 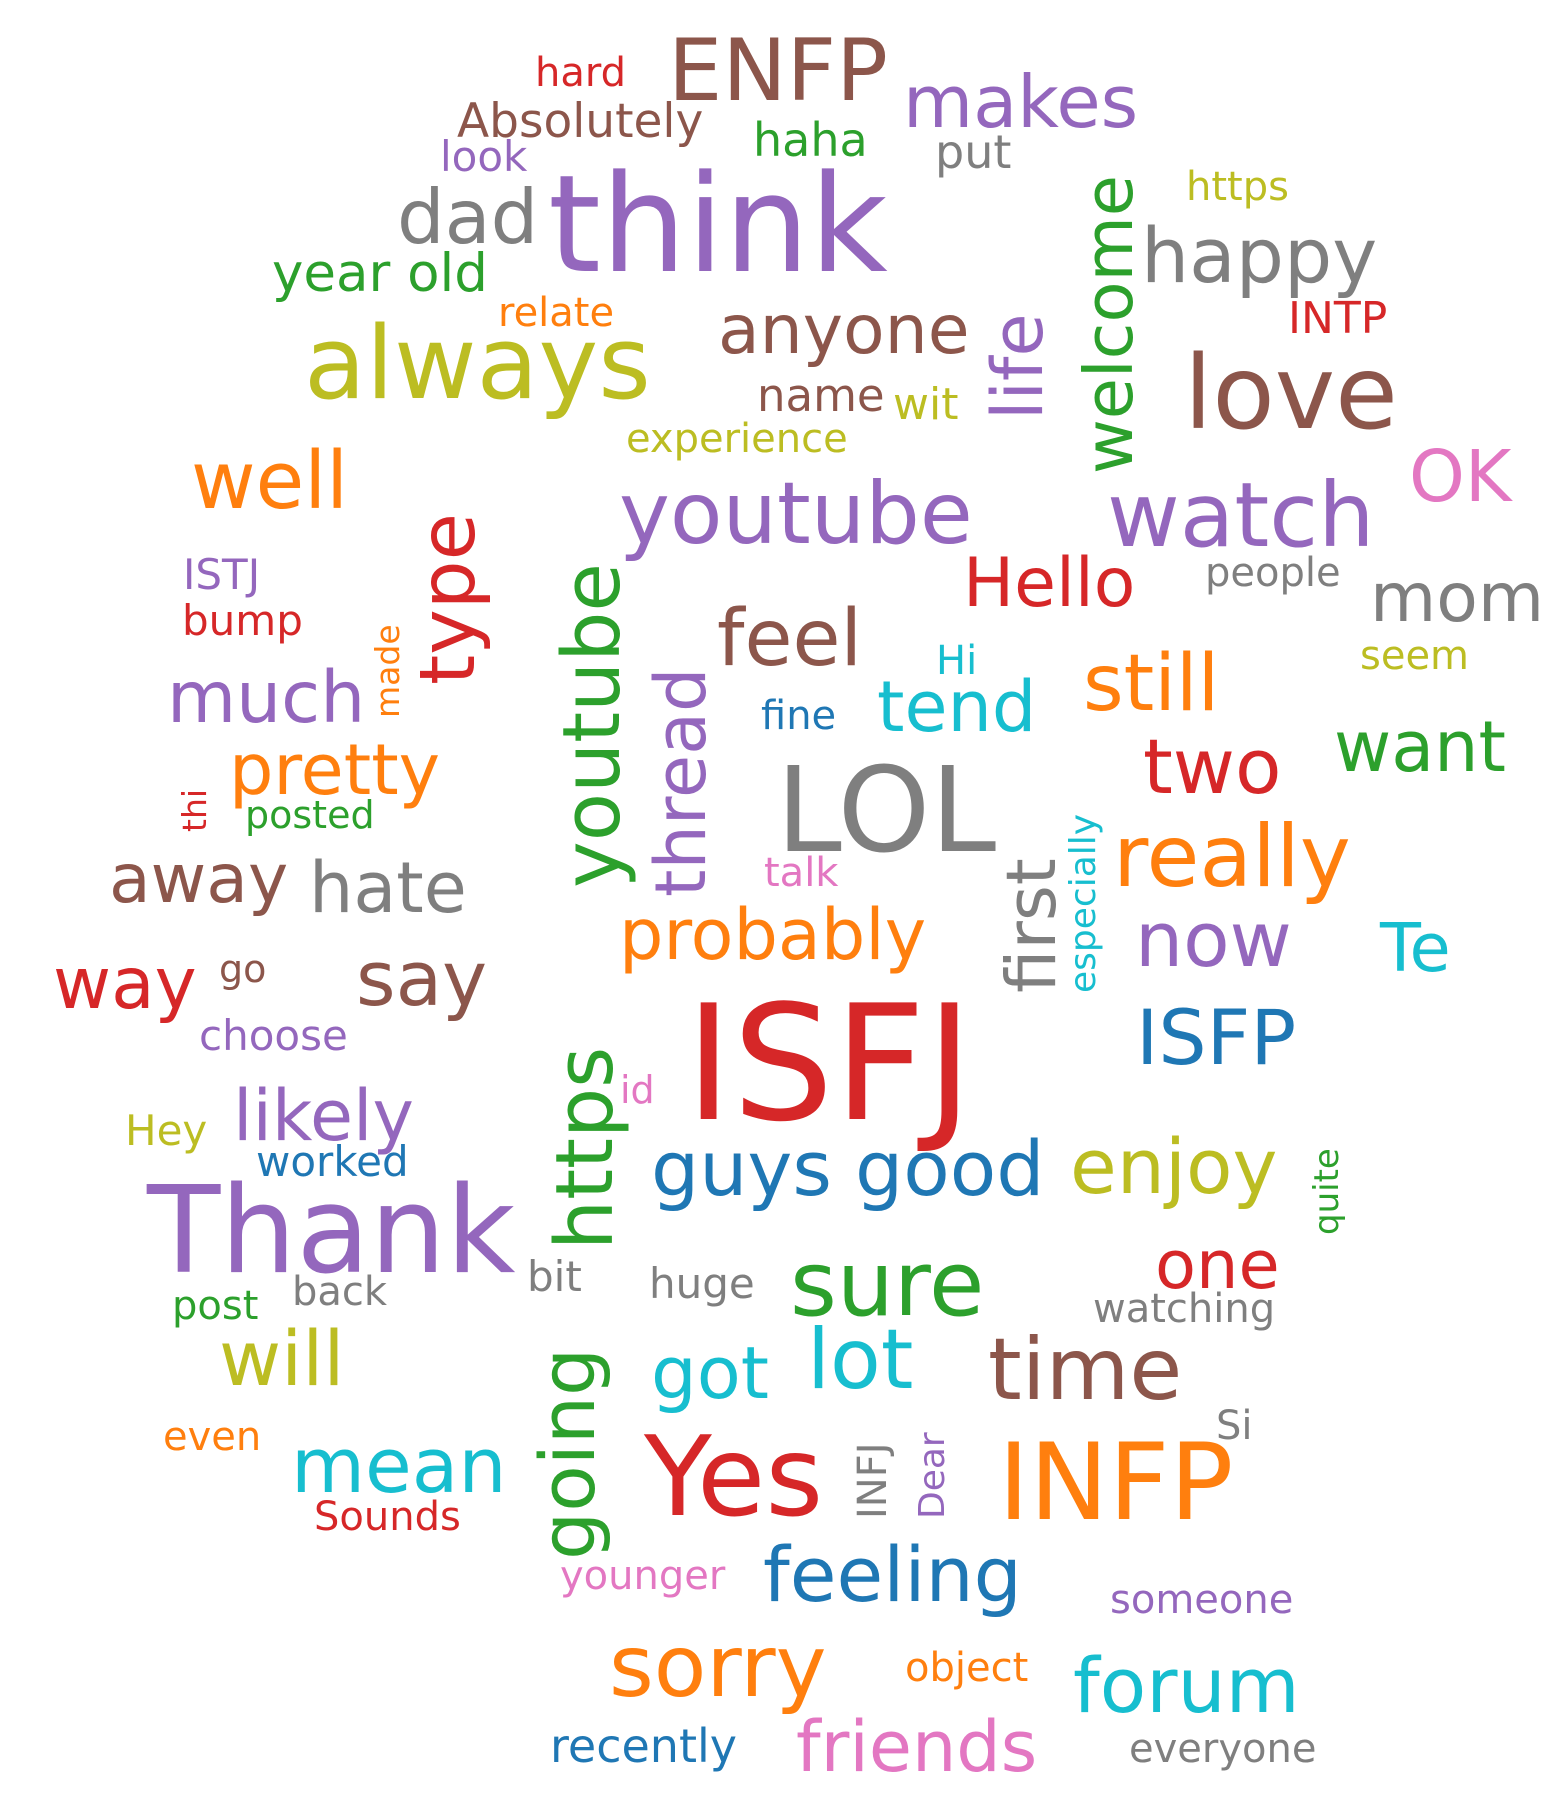 I want to click on word-hi: Hi, so click(x=957, y=661).